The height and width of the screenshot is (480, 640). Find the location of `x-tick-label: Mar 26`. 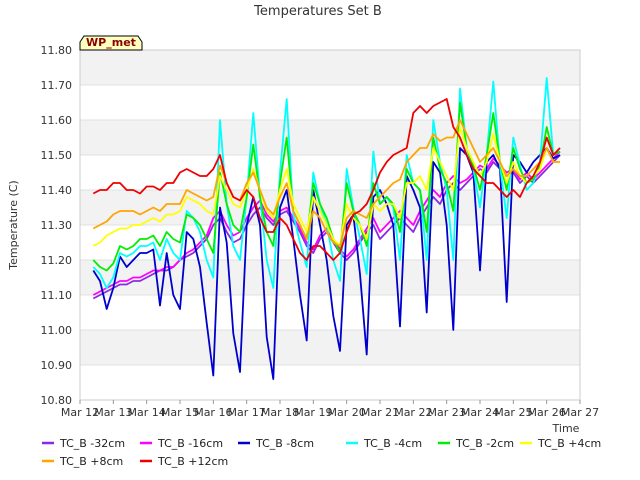

x-tick-label: Mar 26 is located at coordinates (547, 412).